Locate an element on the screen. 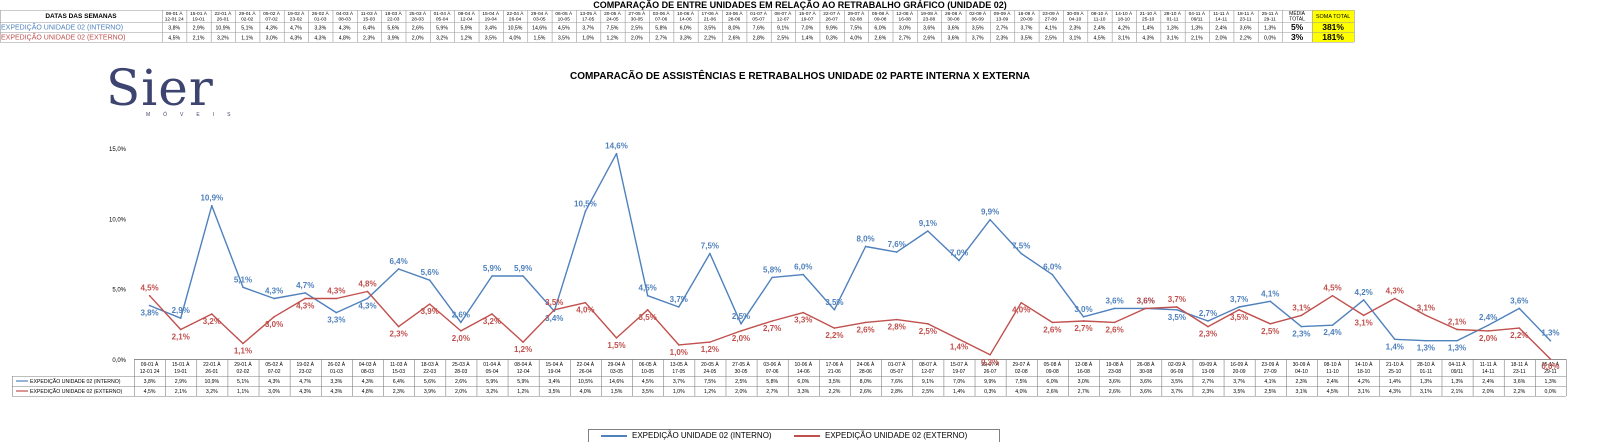  week-header: 13-09 is located at coordinates (1002, 20).